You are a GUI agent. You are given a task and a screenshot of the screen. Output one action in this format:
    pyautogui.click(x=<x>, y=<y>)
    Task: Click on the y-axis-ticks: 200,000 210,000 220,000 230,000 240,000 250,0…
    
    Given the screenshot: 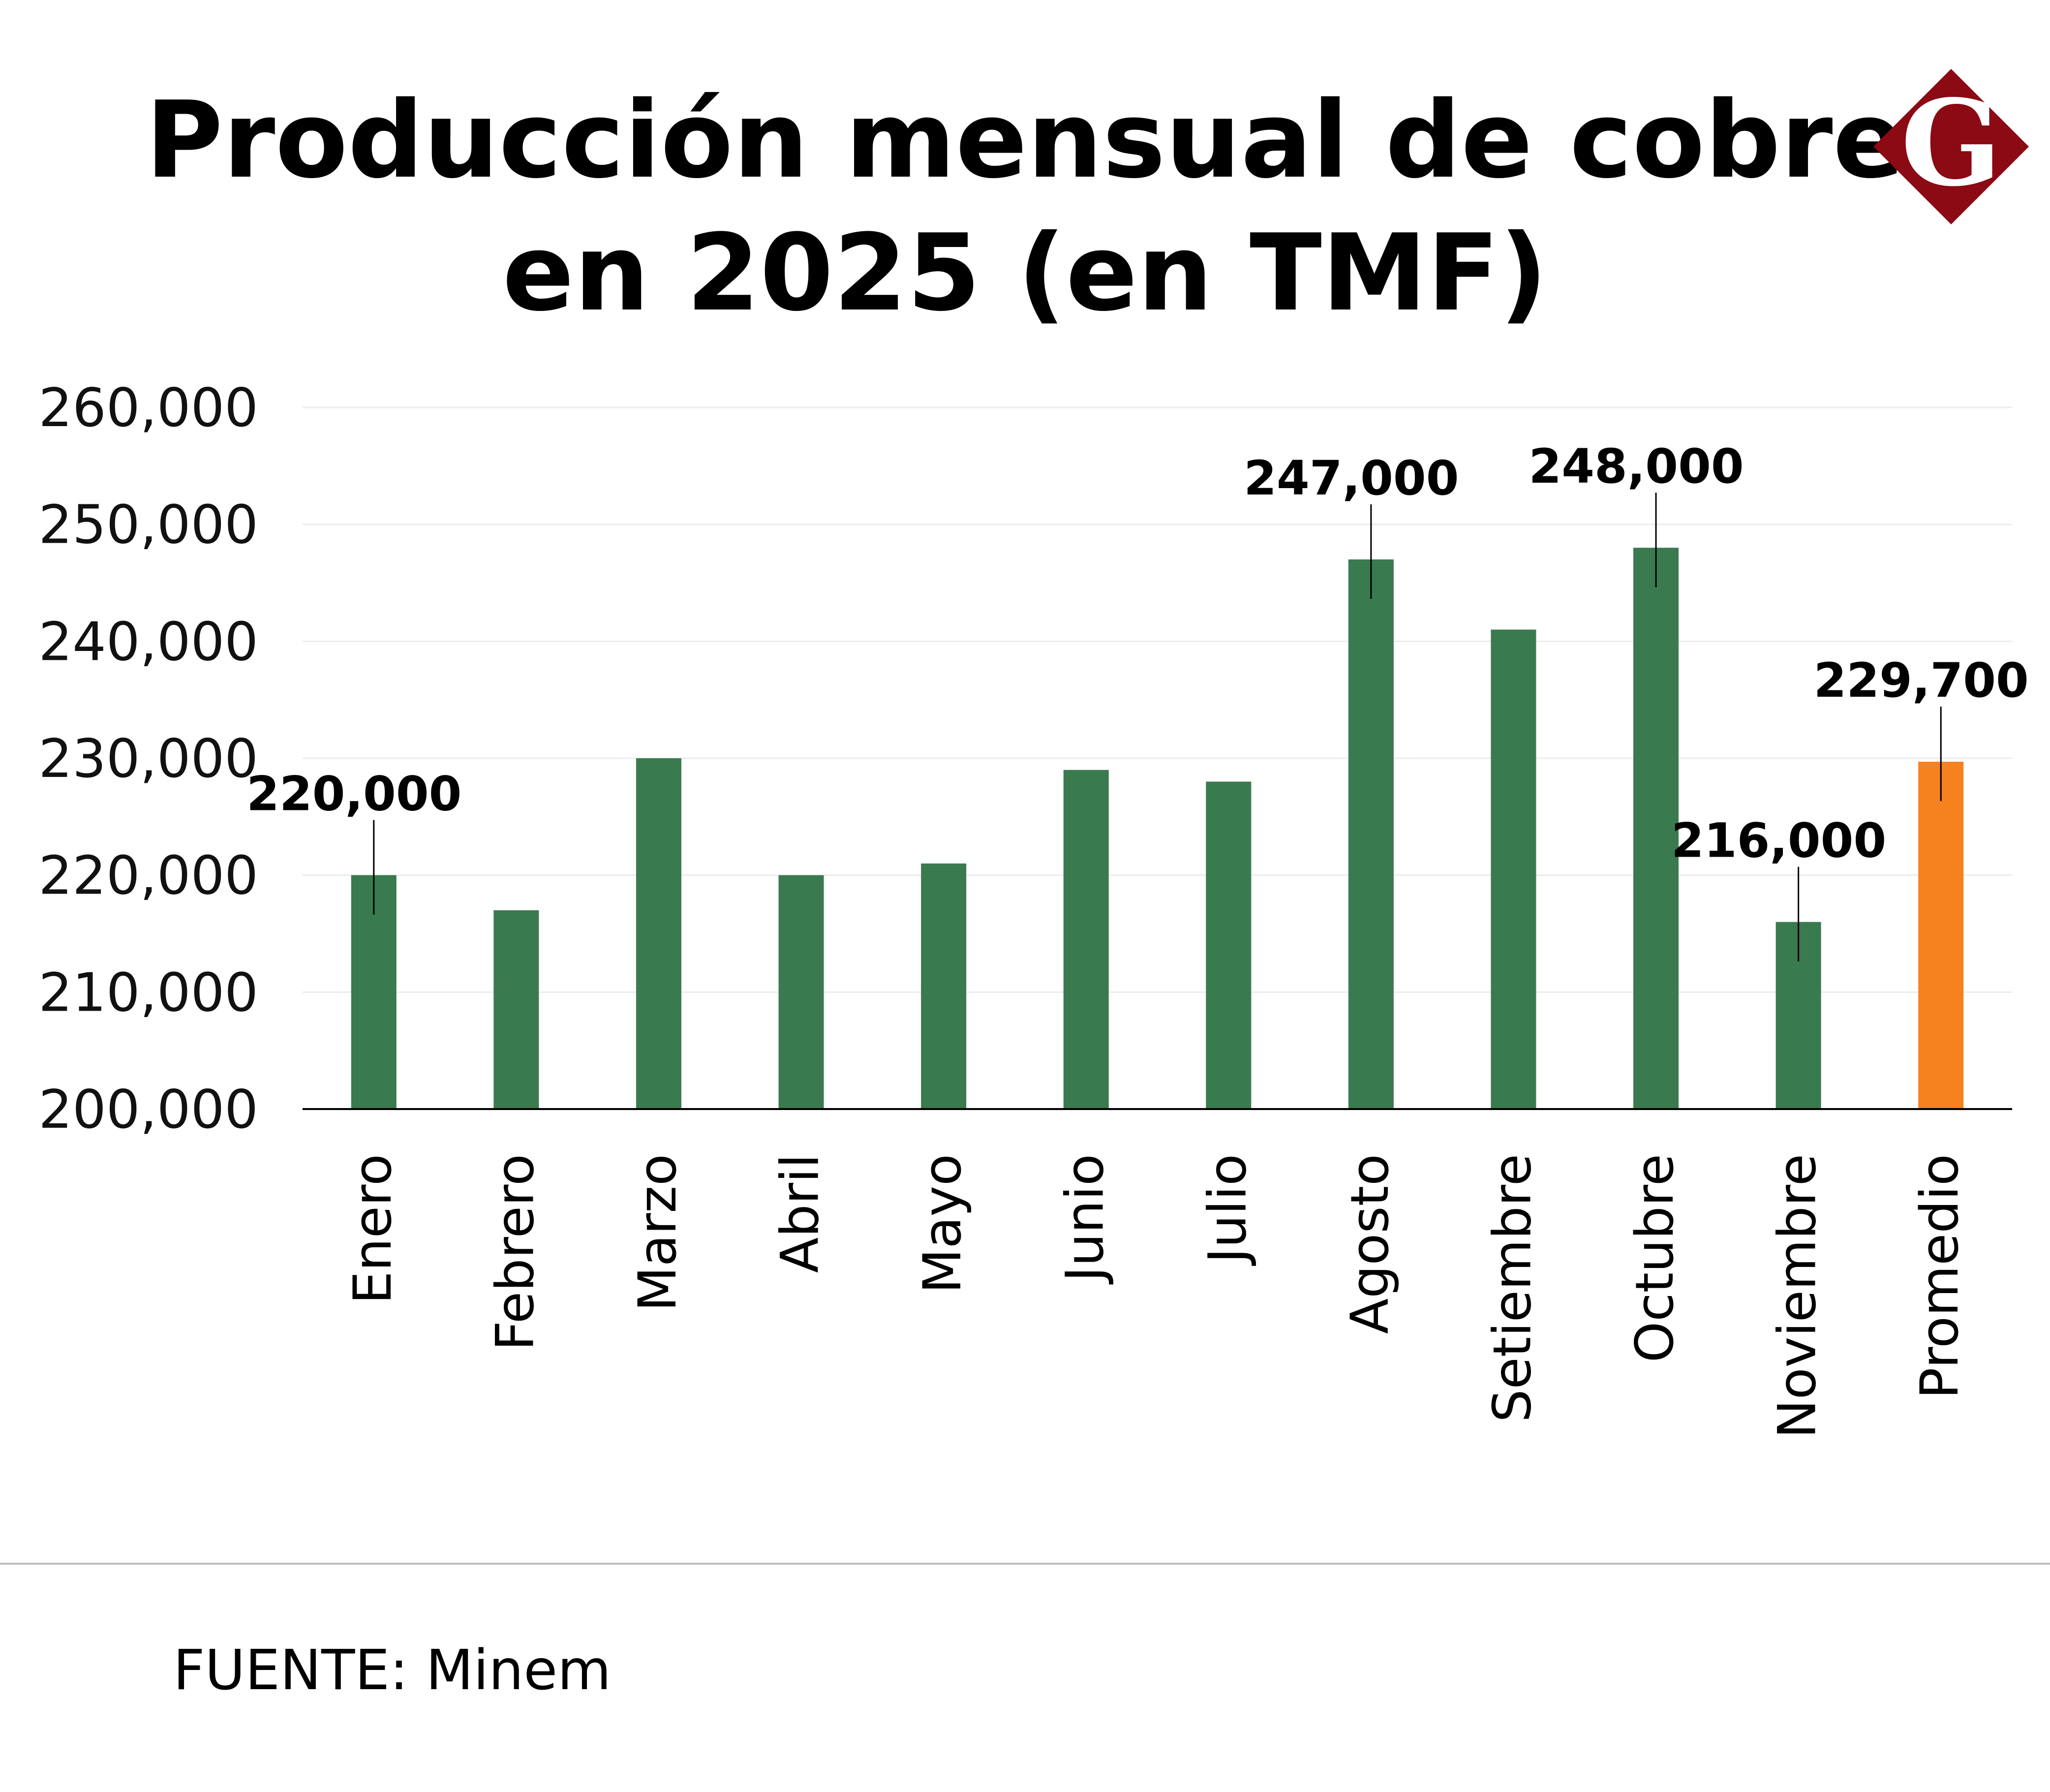 What is the action you would take?
    pyautogui.click(x=148, y=759)
    